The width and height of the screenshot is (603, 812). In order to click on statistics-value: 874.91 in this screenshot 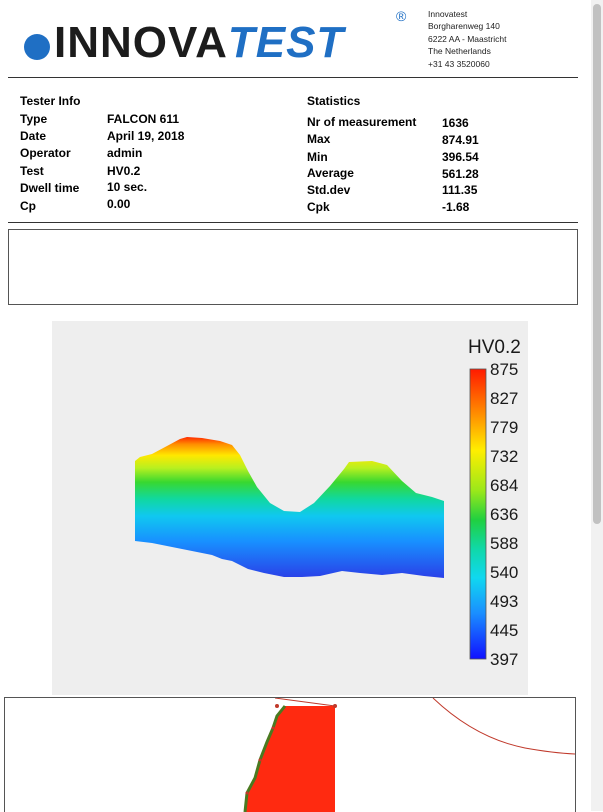, I will do `click(460, 140)`.